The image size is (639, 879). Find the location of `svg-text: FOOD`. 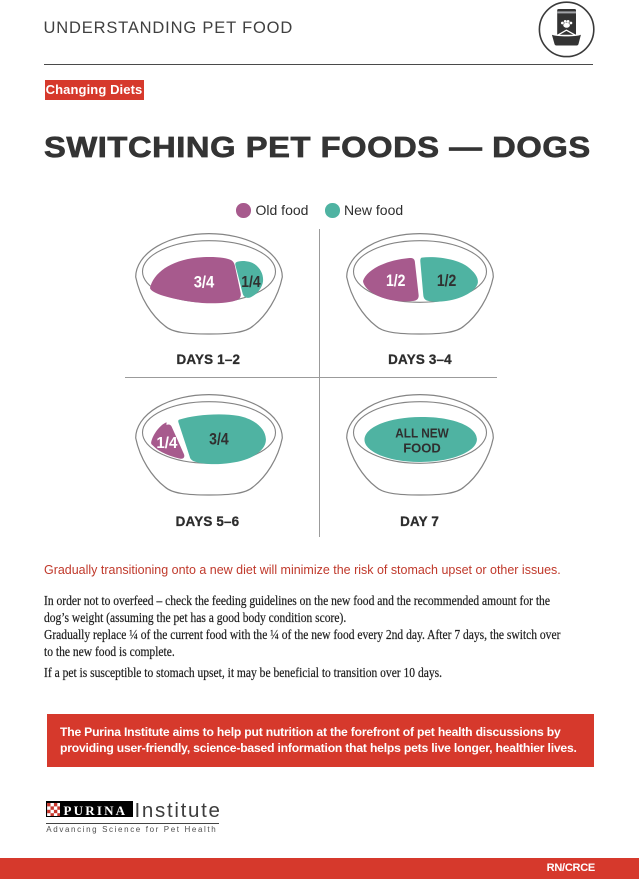

svg-text: FOOD is located at coordinates (422, 447).